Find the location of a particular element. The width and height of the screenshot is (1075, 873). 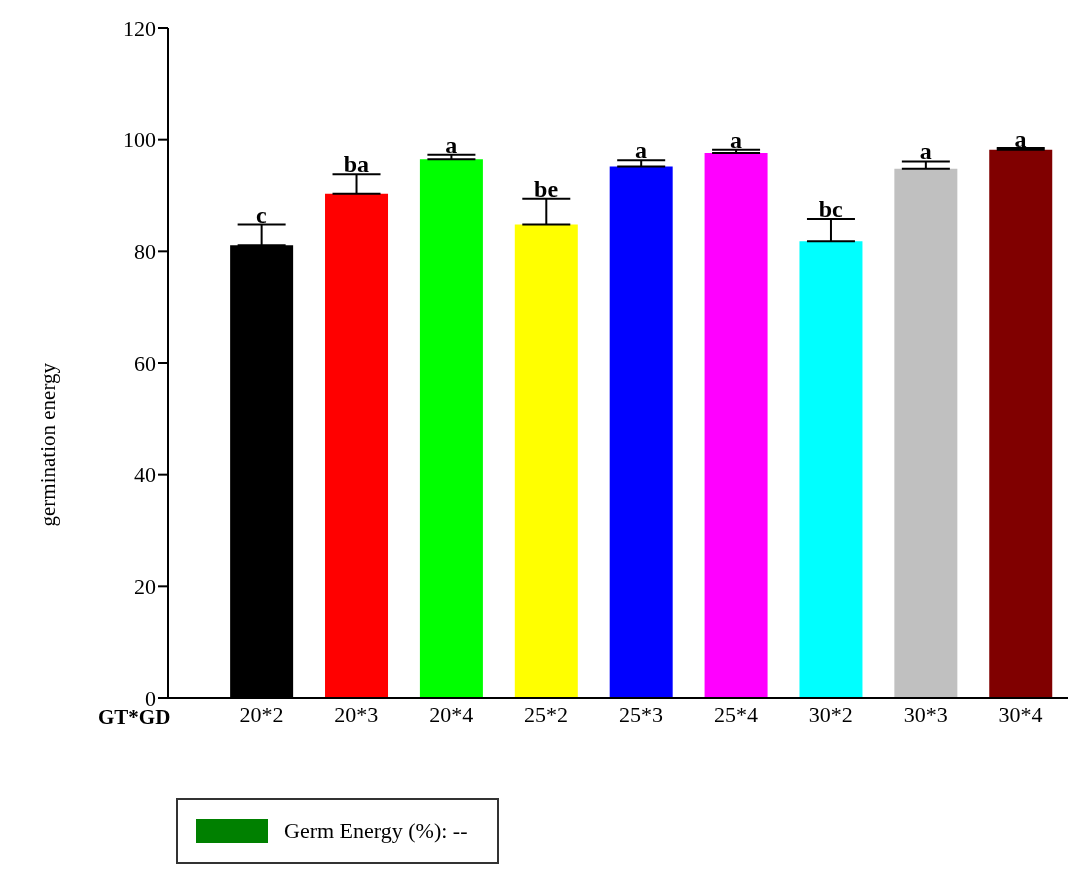

x-tick-label: 30*4 is located at coordinates (1020, 714).